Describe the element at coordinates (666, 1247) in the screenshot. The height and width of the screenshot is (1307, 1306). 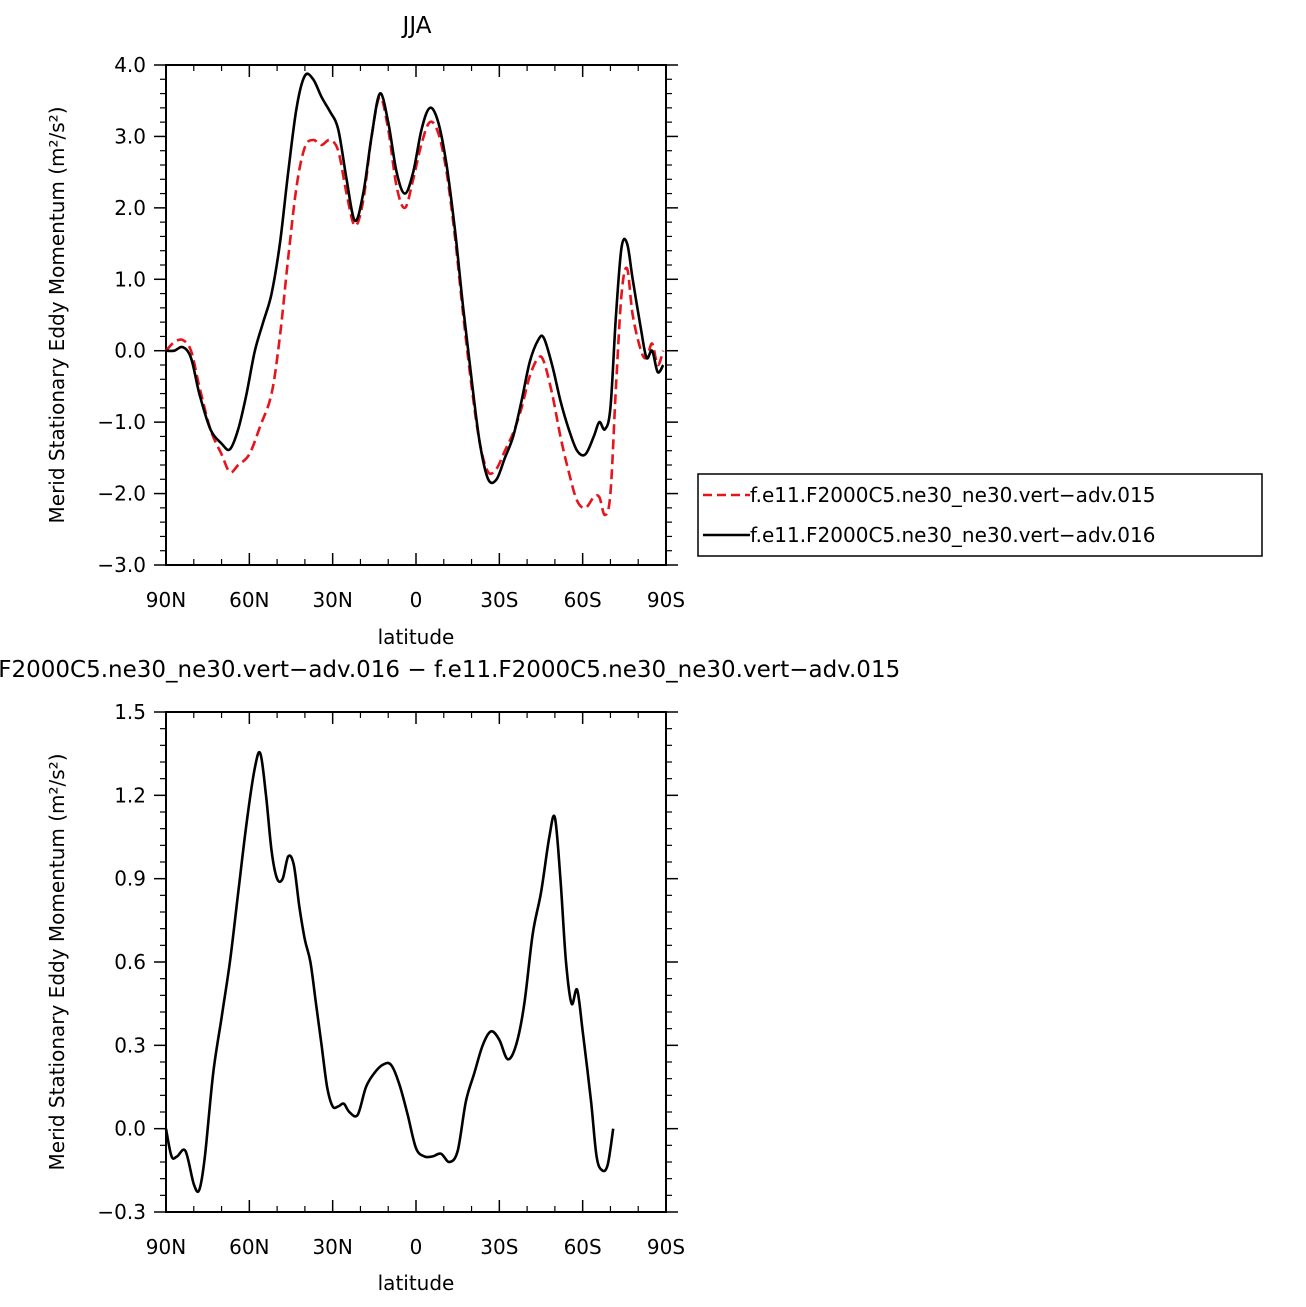
I see `bottom-x-tick-label: 90S` at that location.